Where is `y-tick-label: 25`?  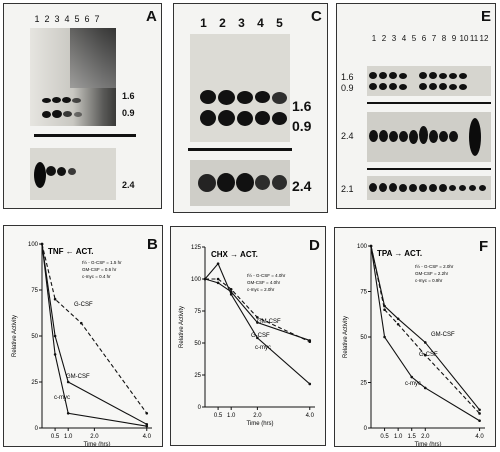
y-tick-label: 25 is located at coordinates (363, 384).